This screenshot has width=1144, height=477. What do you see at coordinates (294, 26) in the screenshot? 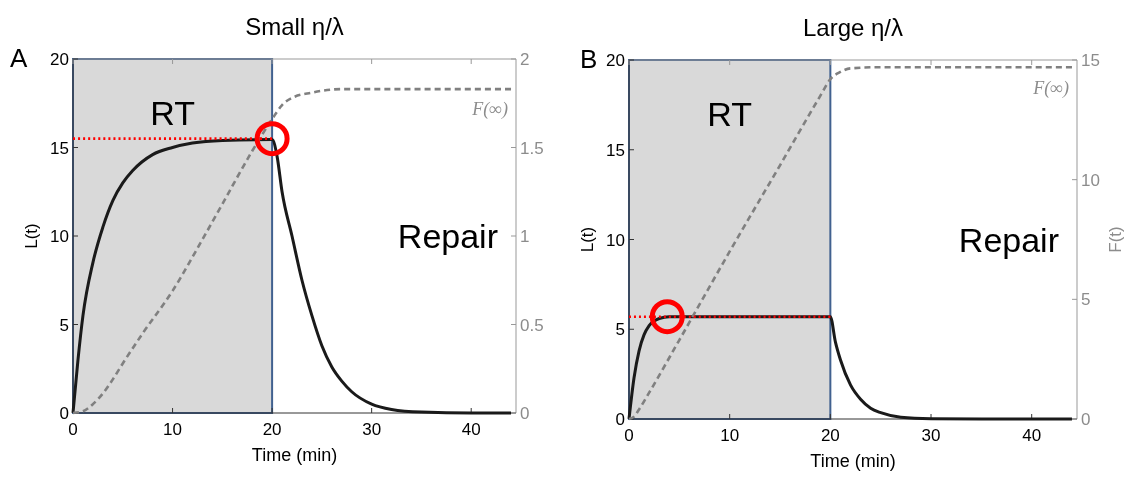
I see `chart-title: Small η/λ` at bounding box center [294, 26].